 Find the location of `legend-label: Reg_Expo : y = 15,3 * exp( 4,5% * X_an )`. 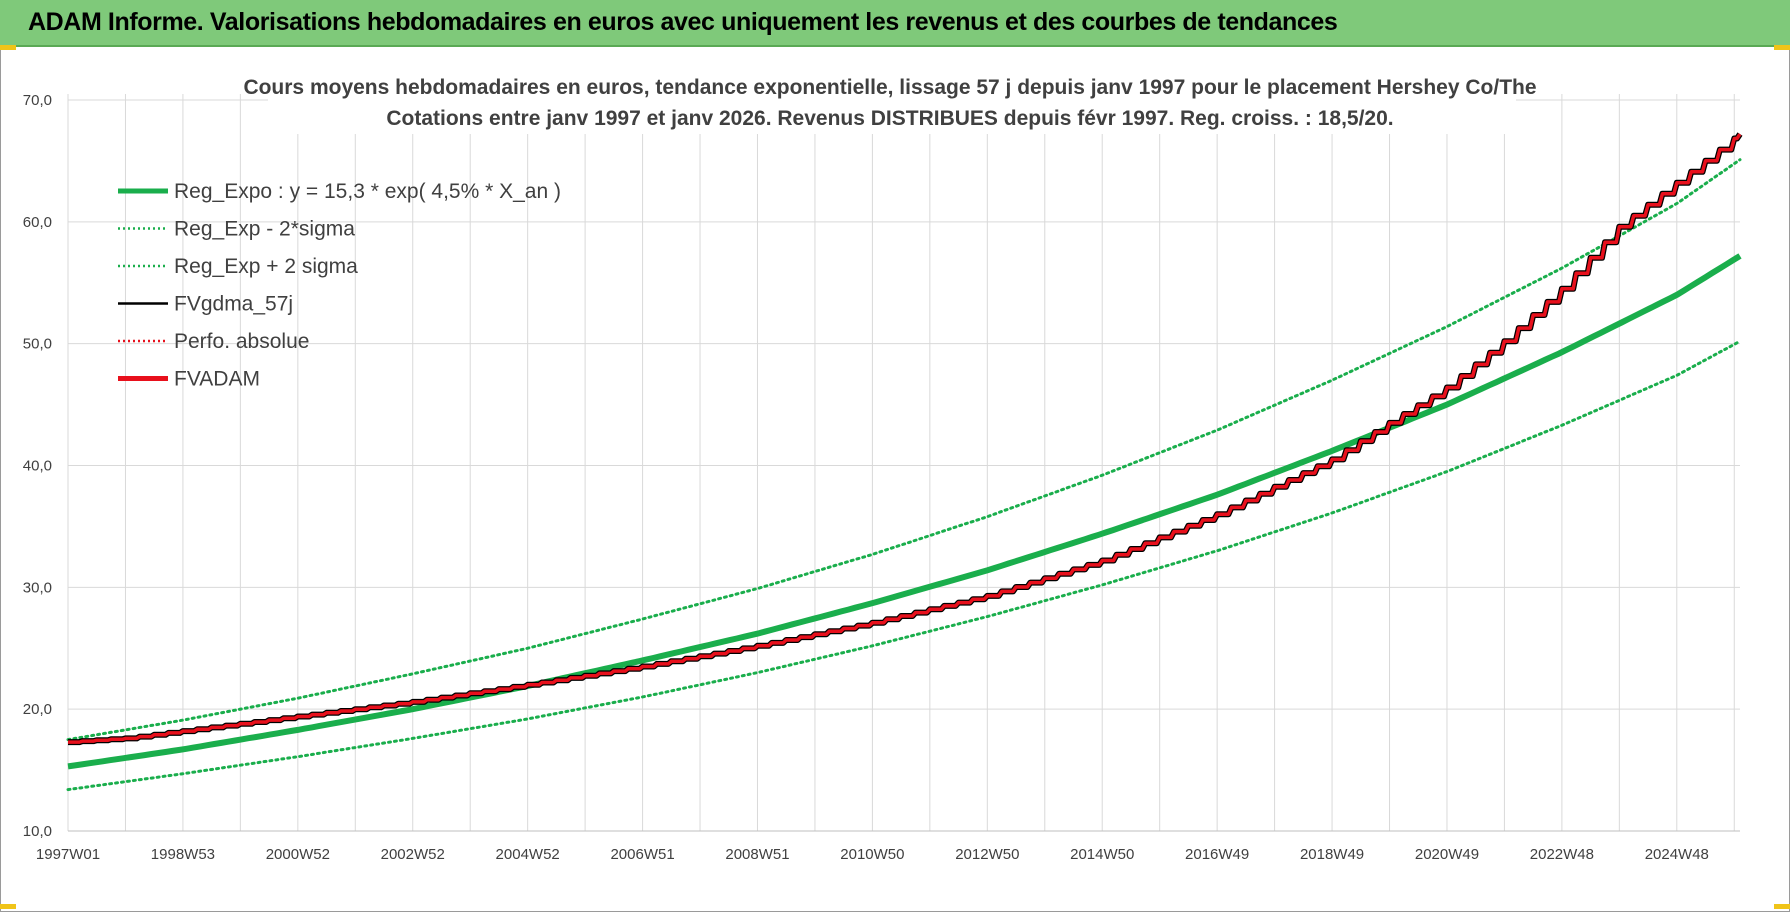

legend-label: Reg_Expo : y = 15,3 * exp( 4,5% * X_an ) is located at coordinates (367, 191).